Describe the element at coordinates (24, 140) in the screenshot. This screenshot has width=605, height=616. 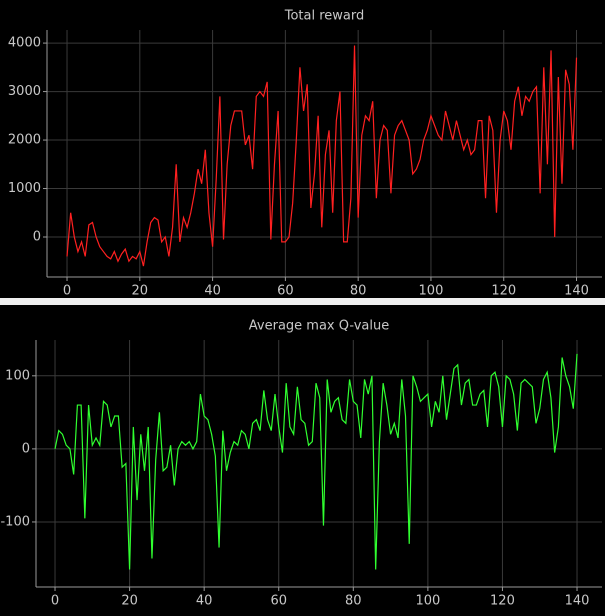
I see `y-tick-label: 2000` at that location.